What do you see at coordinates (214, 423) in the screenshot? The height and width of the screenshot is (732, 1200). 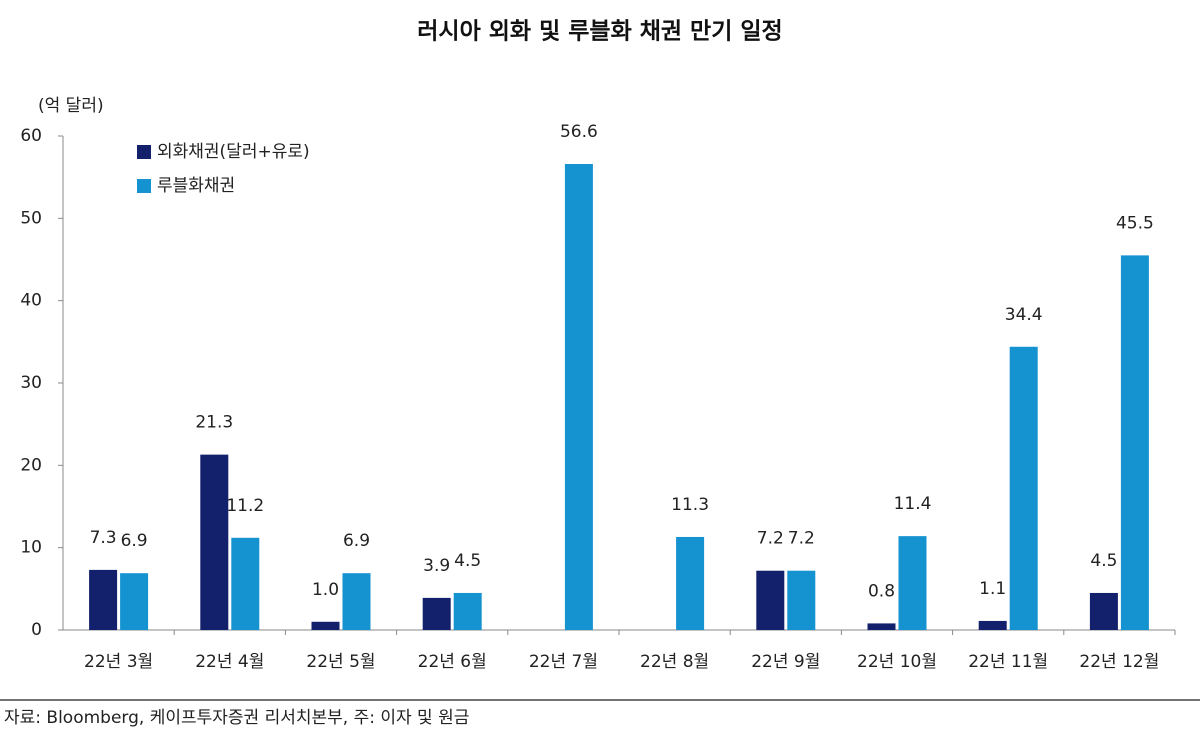 I see `data-label: 21.3` at bounding box center [214, 423].